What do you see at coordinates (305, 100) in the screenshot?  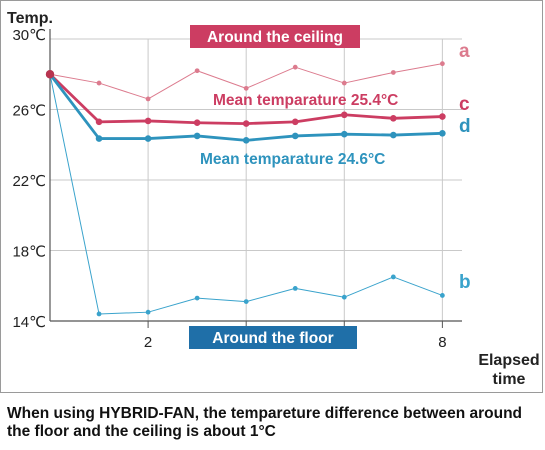 I see `mean-ceiling-annotation: Mean temparature 25.4°C` at bounding box center [305, 100].